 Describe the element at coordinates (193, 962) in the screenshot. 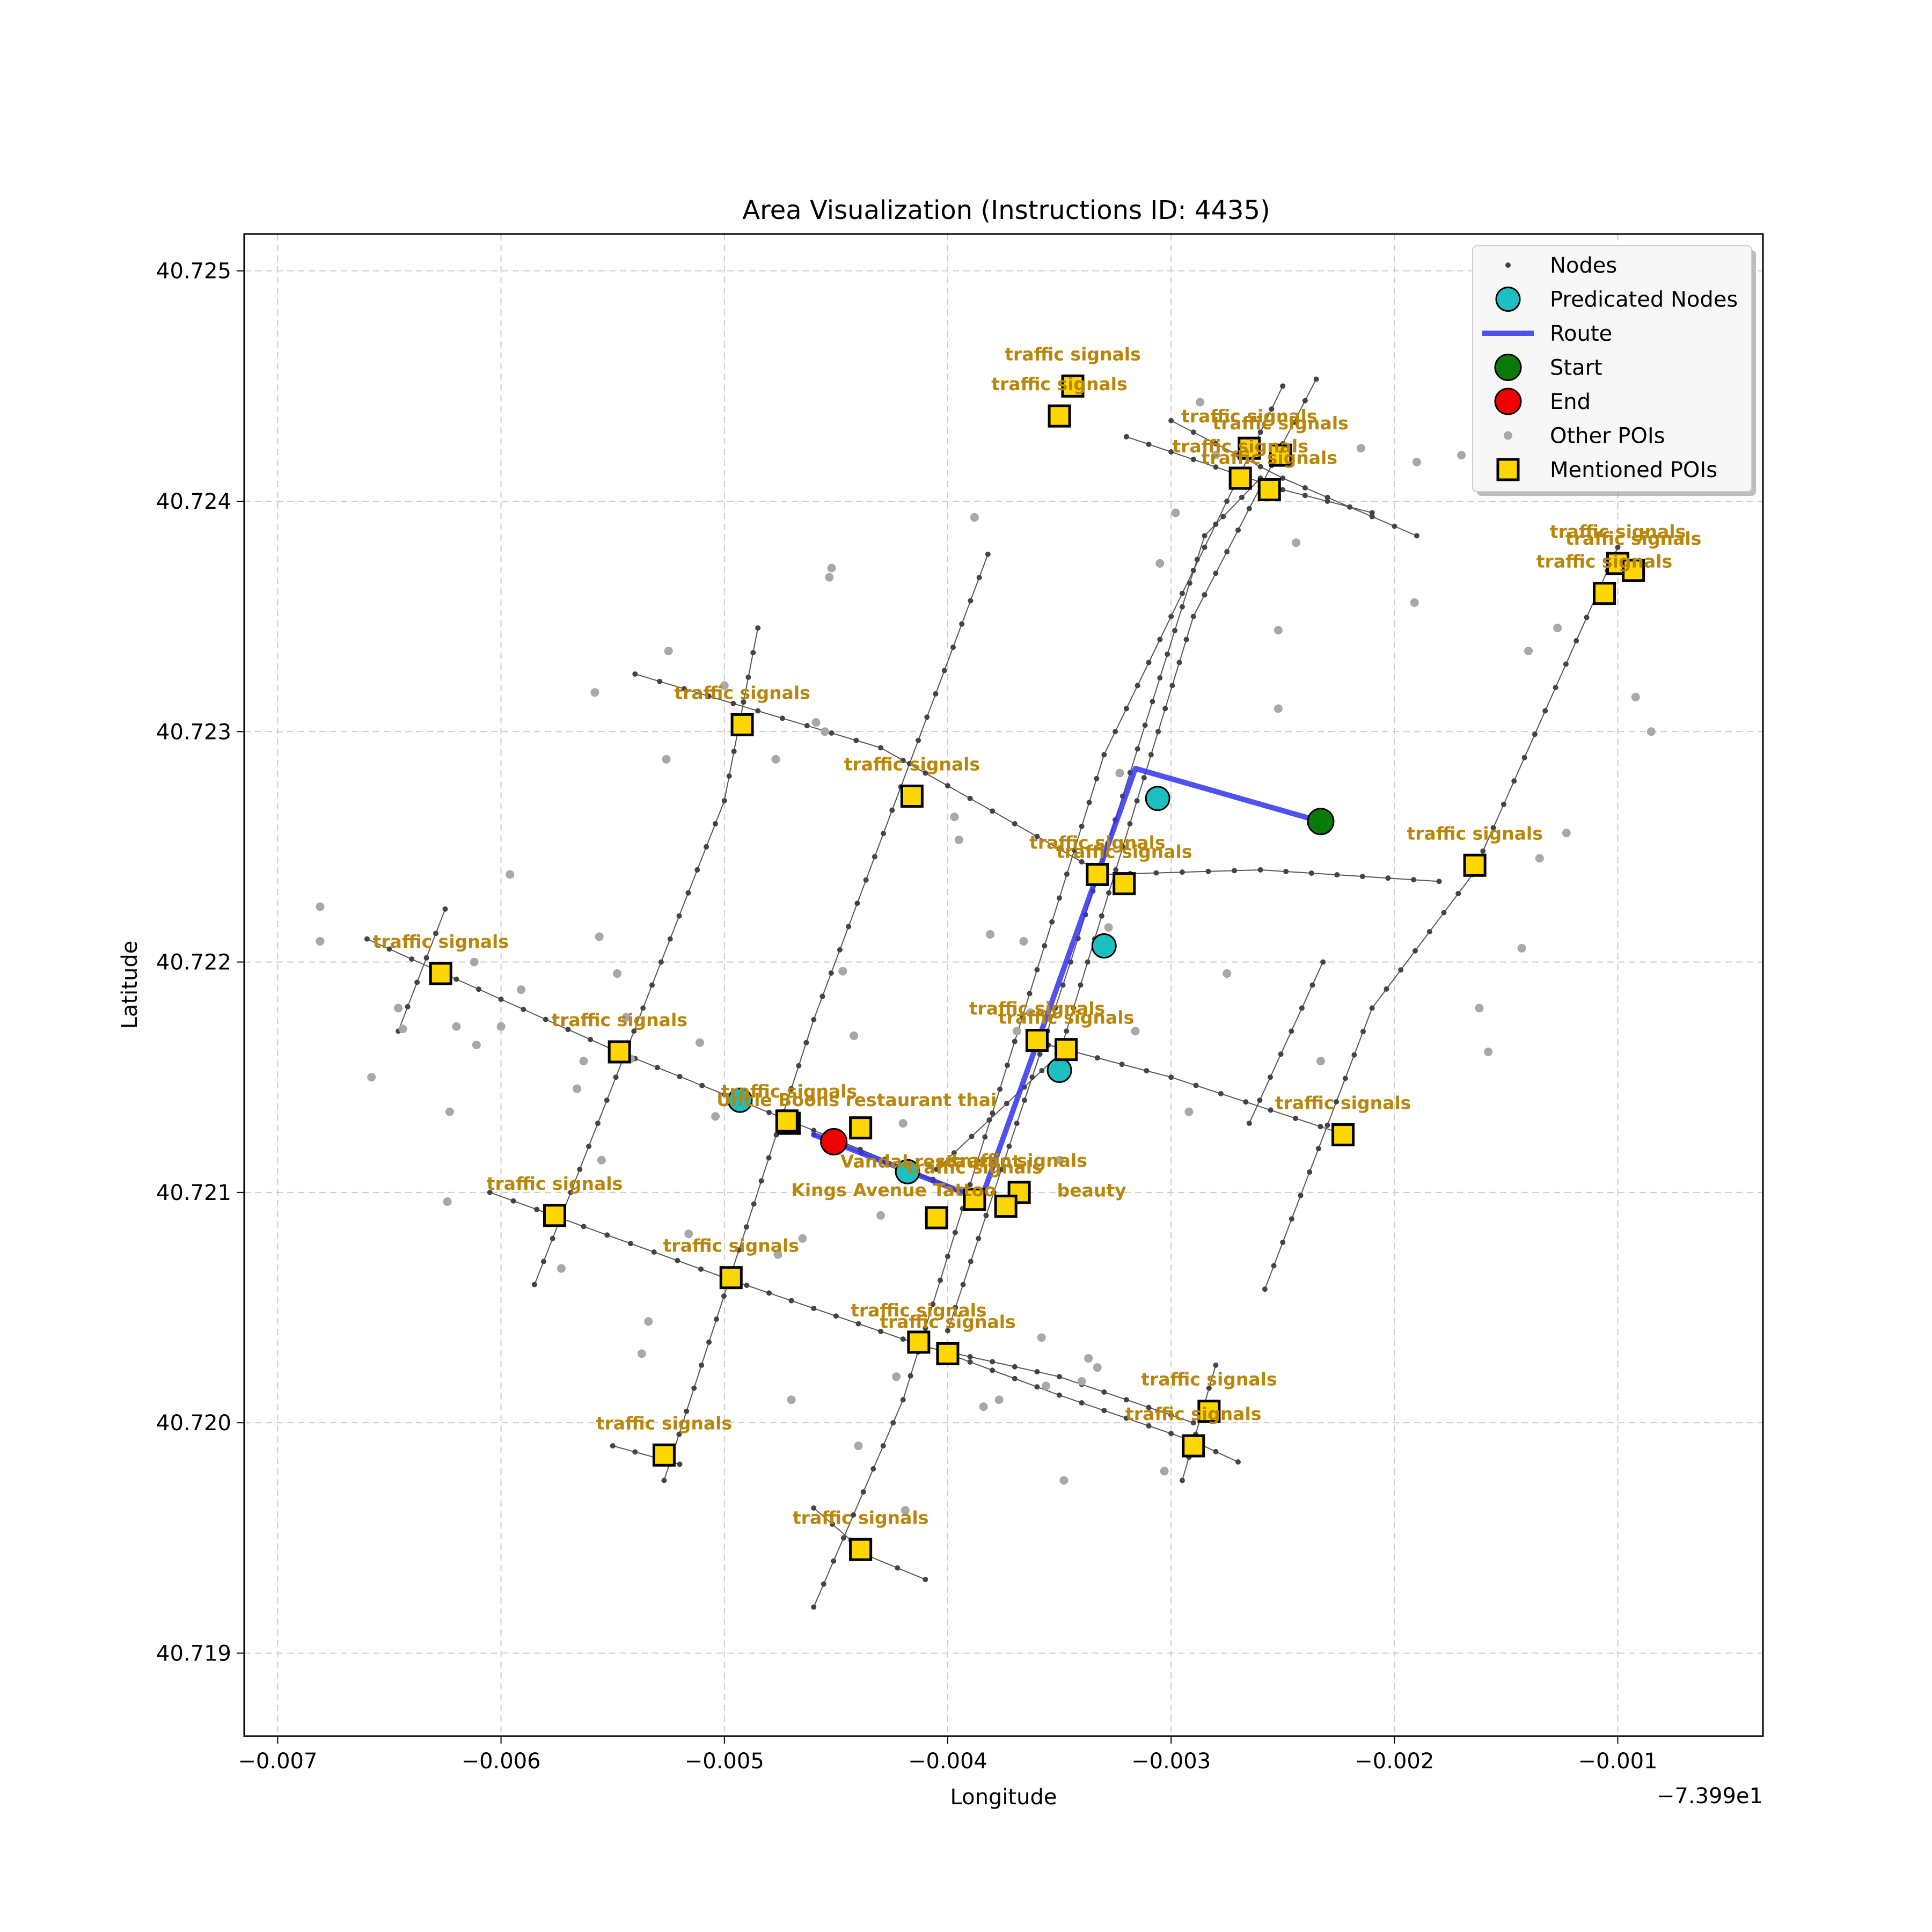

I see `y-tick-label: 40.722` at that location.